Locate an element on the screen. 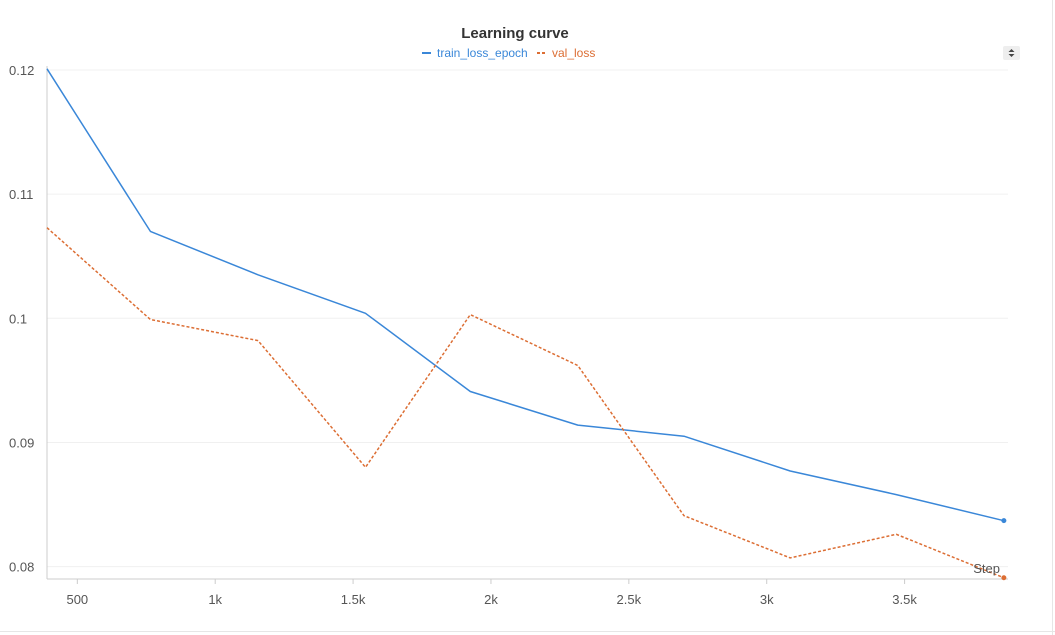  legend-item-train-loss-epoch: train_loss_epoch is located at coordinates (475, 53).